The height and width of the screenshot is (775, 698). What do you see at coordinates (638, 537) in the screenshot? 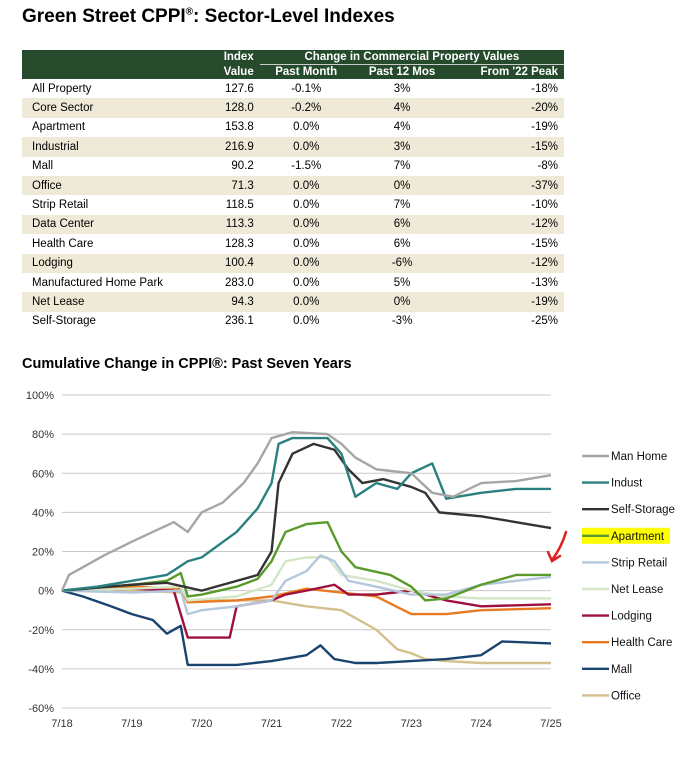
I see `legend-label: Apartment` at bounding box center [638, 537].